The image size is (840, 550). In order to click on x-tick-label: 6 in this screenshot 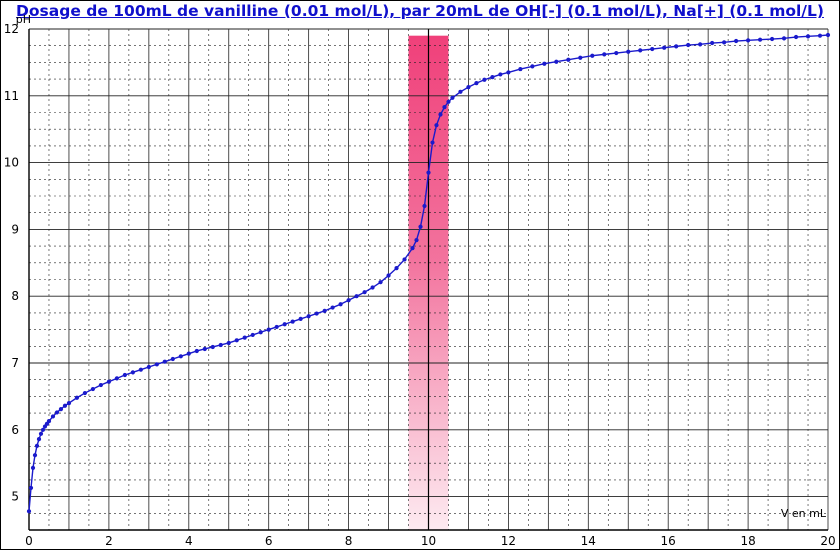, I will do `click(269, 541)`.